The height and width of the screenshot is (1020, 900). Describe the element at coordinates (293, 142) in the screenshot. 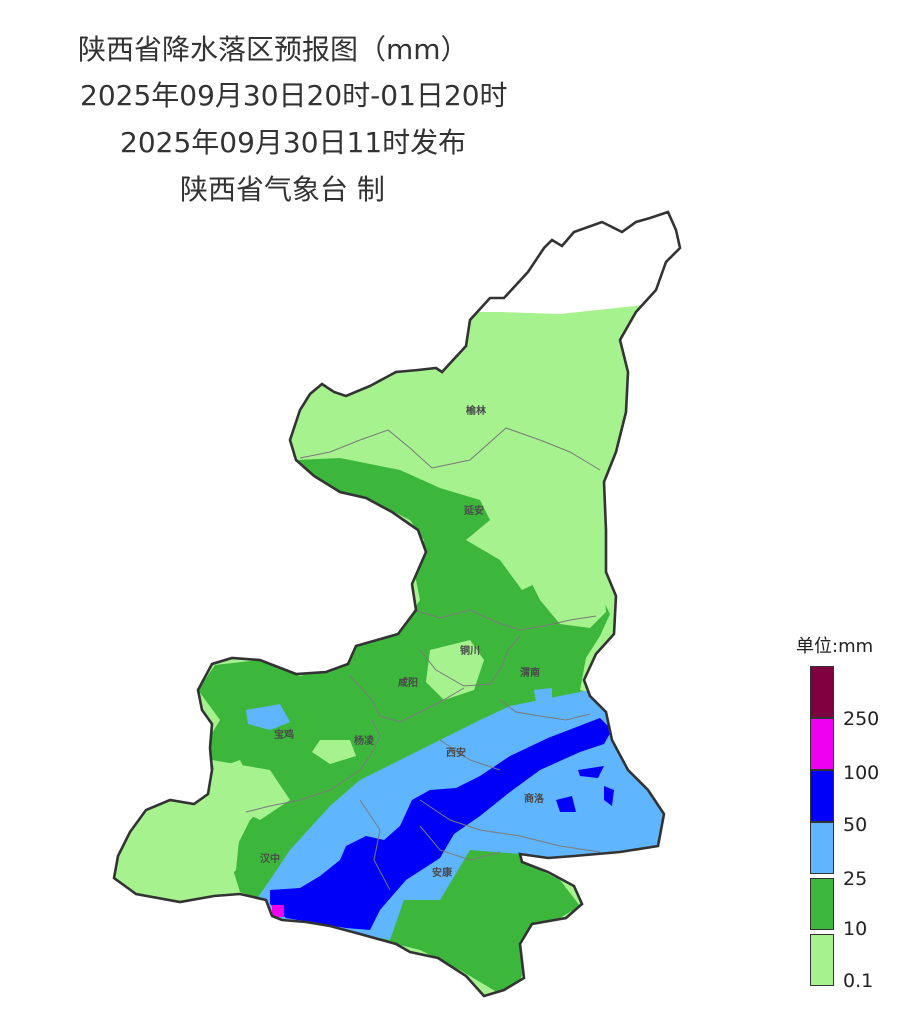

I see `issue-time: 2025年09月30日11时发布` at that location.